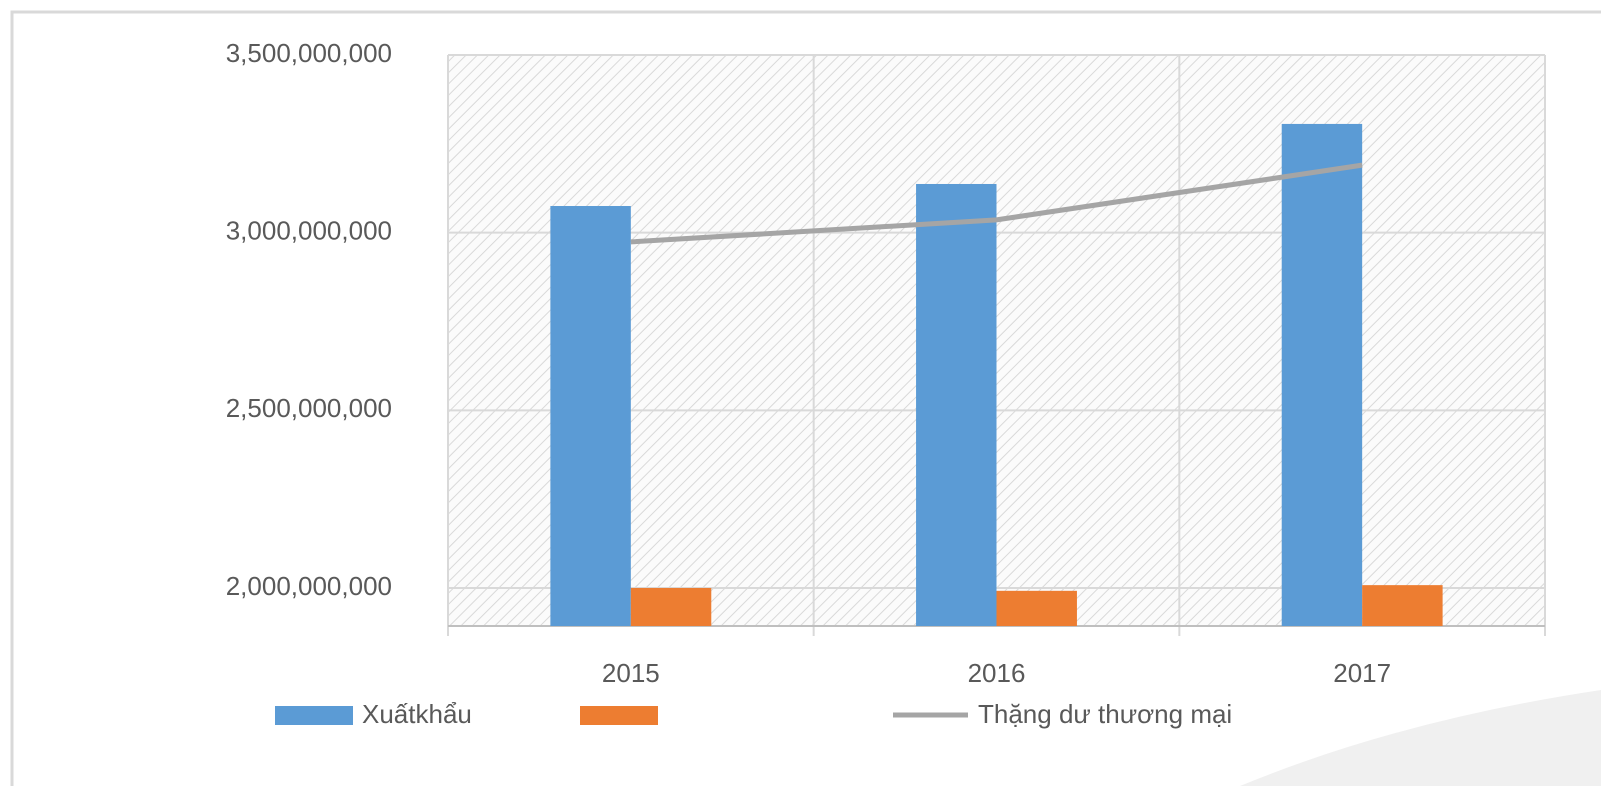 Image resolution: width=1601 pixels, height=791 pixels. What do you see at coordinates (1420, 738) in the screenshot?
I see `decoration` at bounding box center [1420, 738].